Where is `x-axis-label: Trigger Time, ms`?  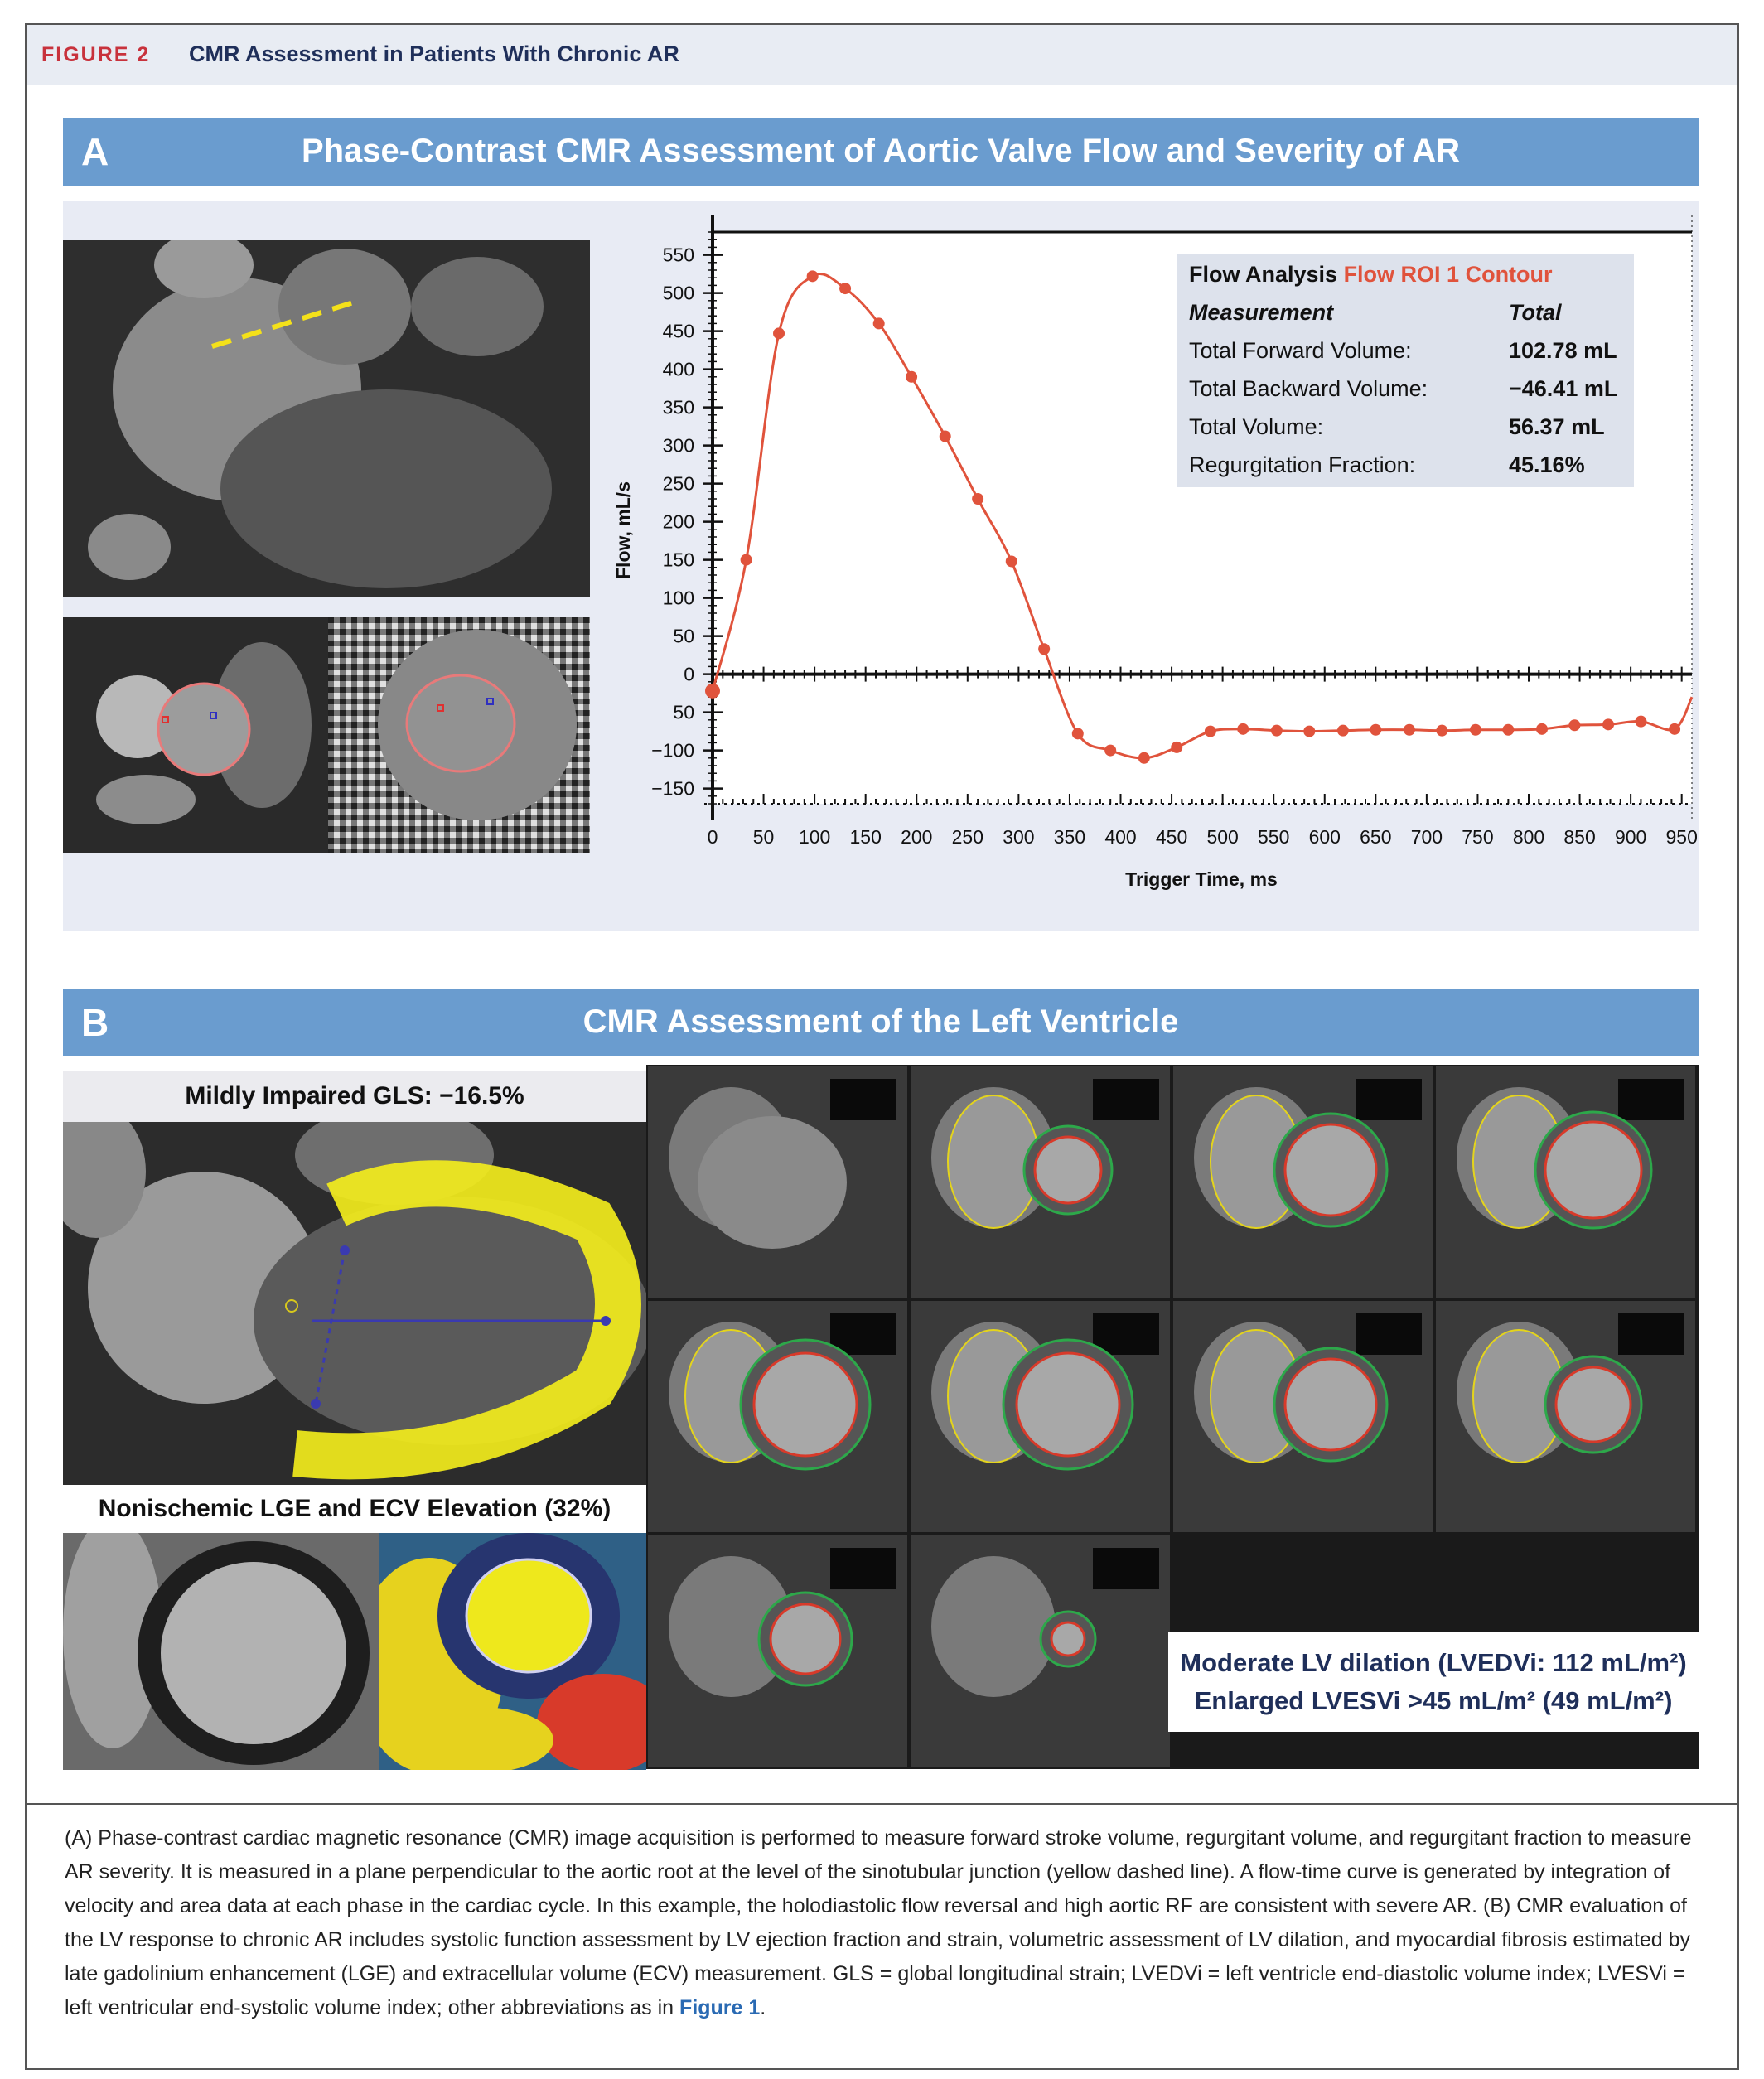
x-axis-label: Trigger Time, ms is located at coordinates (1201, 879).